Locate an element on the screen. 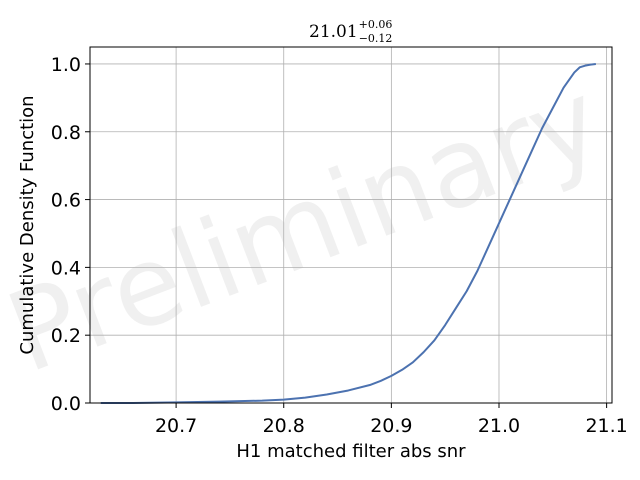  y-axis-label: Cumulative Density Function is located at coordinates (27, 224).